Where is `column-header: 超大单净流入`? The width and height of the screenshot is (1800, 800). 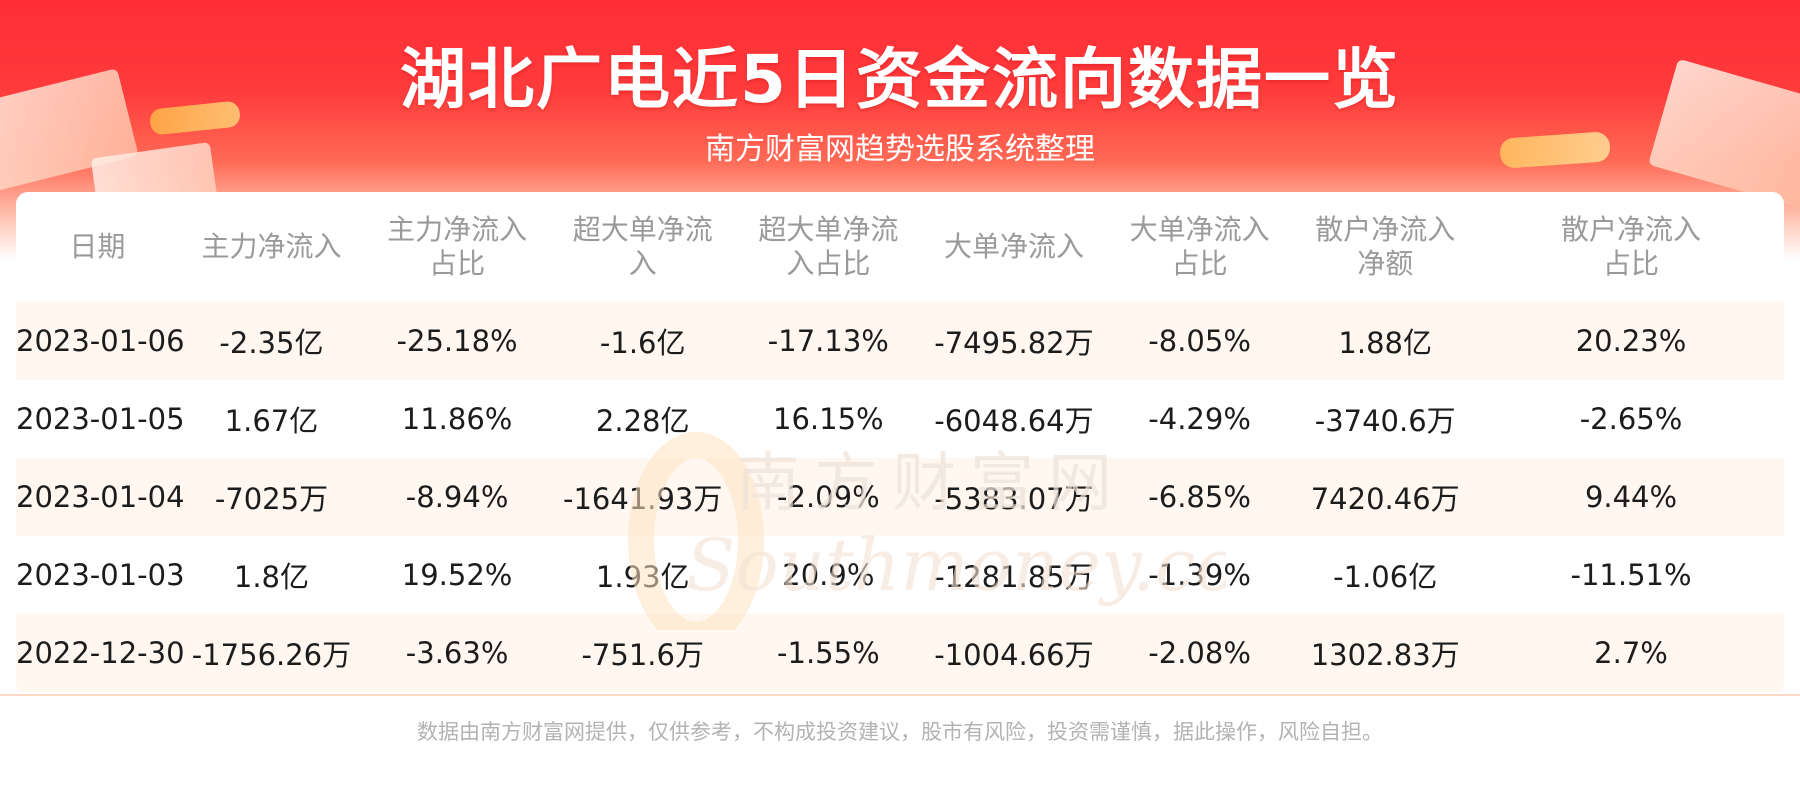 column-header: 超大单净流入 is located at coordinates (643, 247).